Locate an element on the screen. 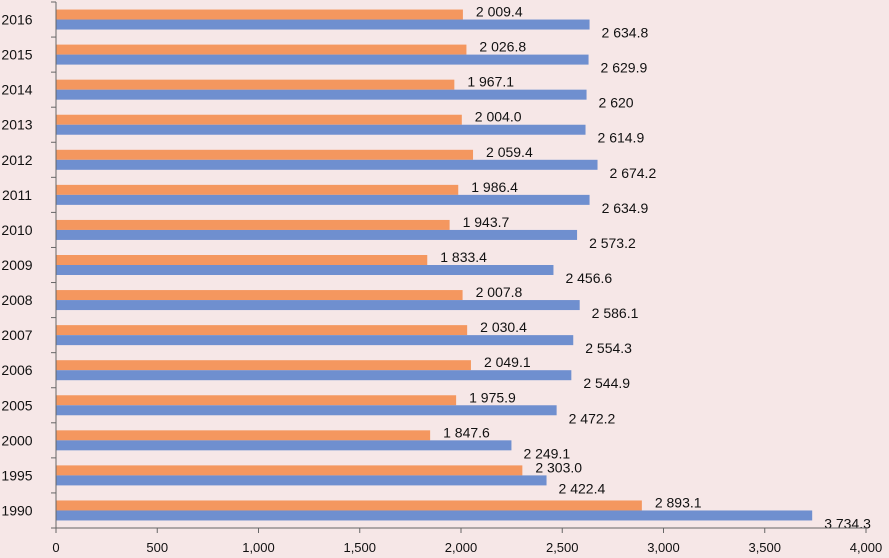 Image resolution: width=889 pixels, height=558 pixels. data-label-2016-series-1: 2 009.4 is located at coordinates (499, 12).